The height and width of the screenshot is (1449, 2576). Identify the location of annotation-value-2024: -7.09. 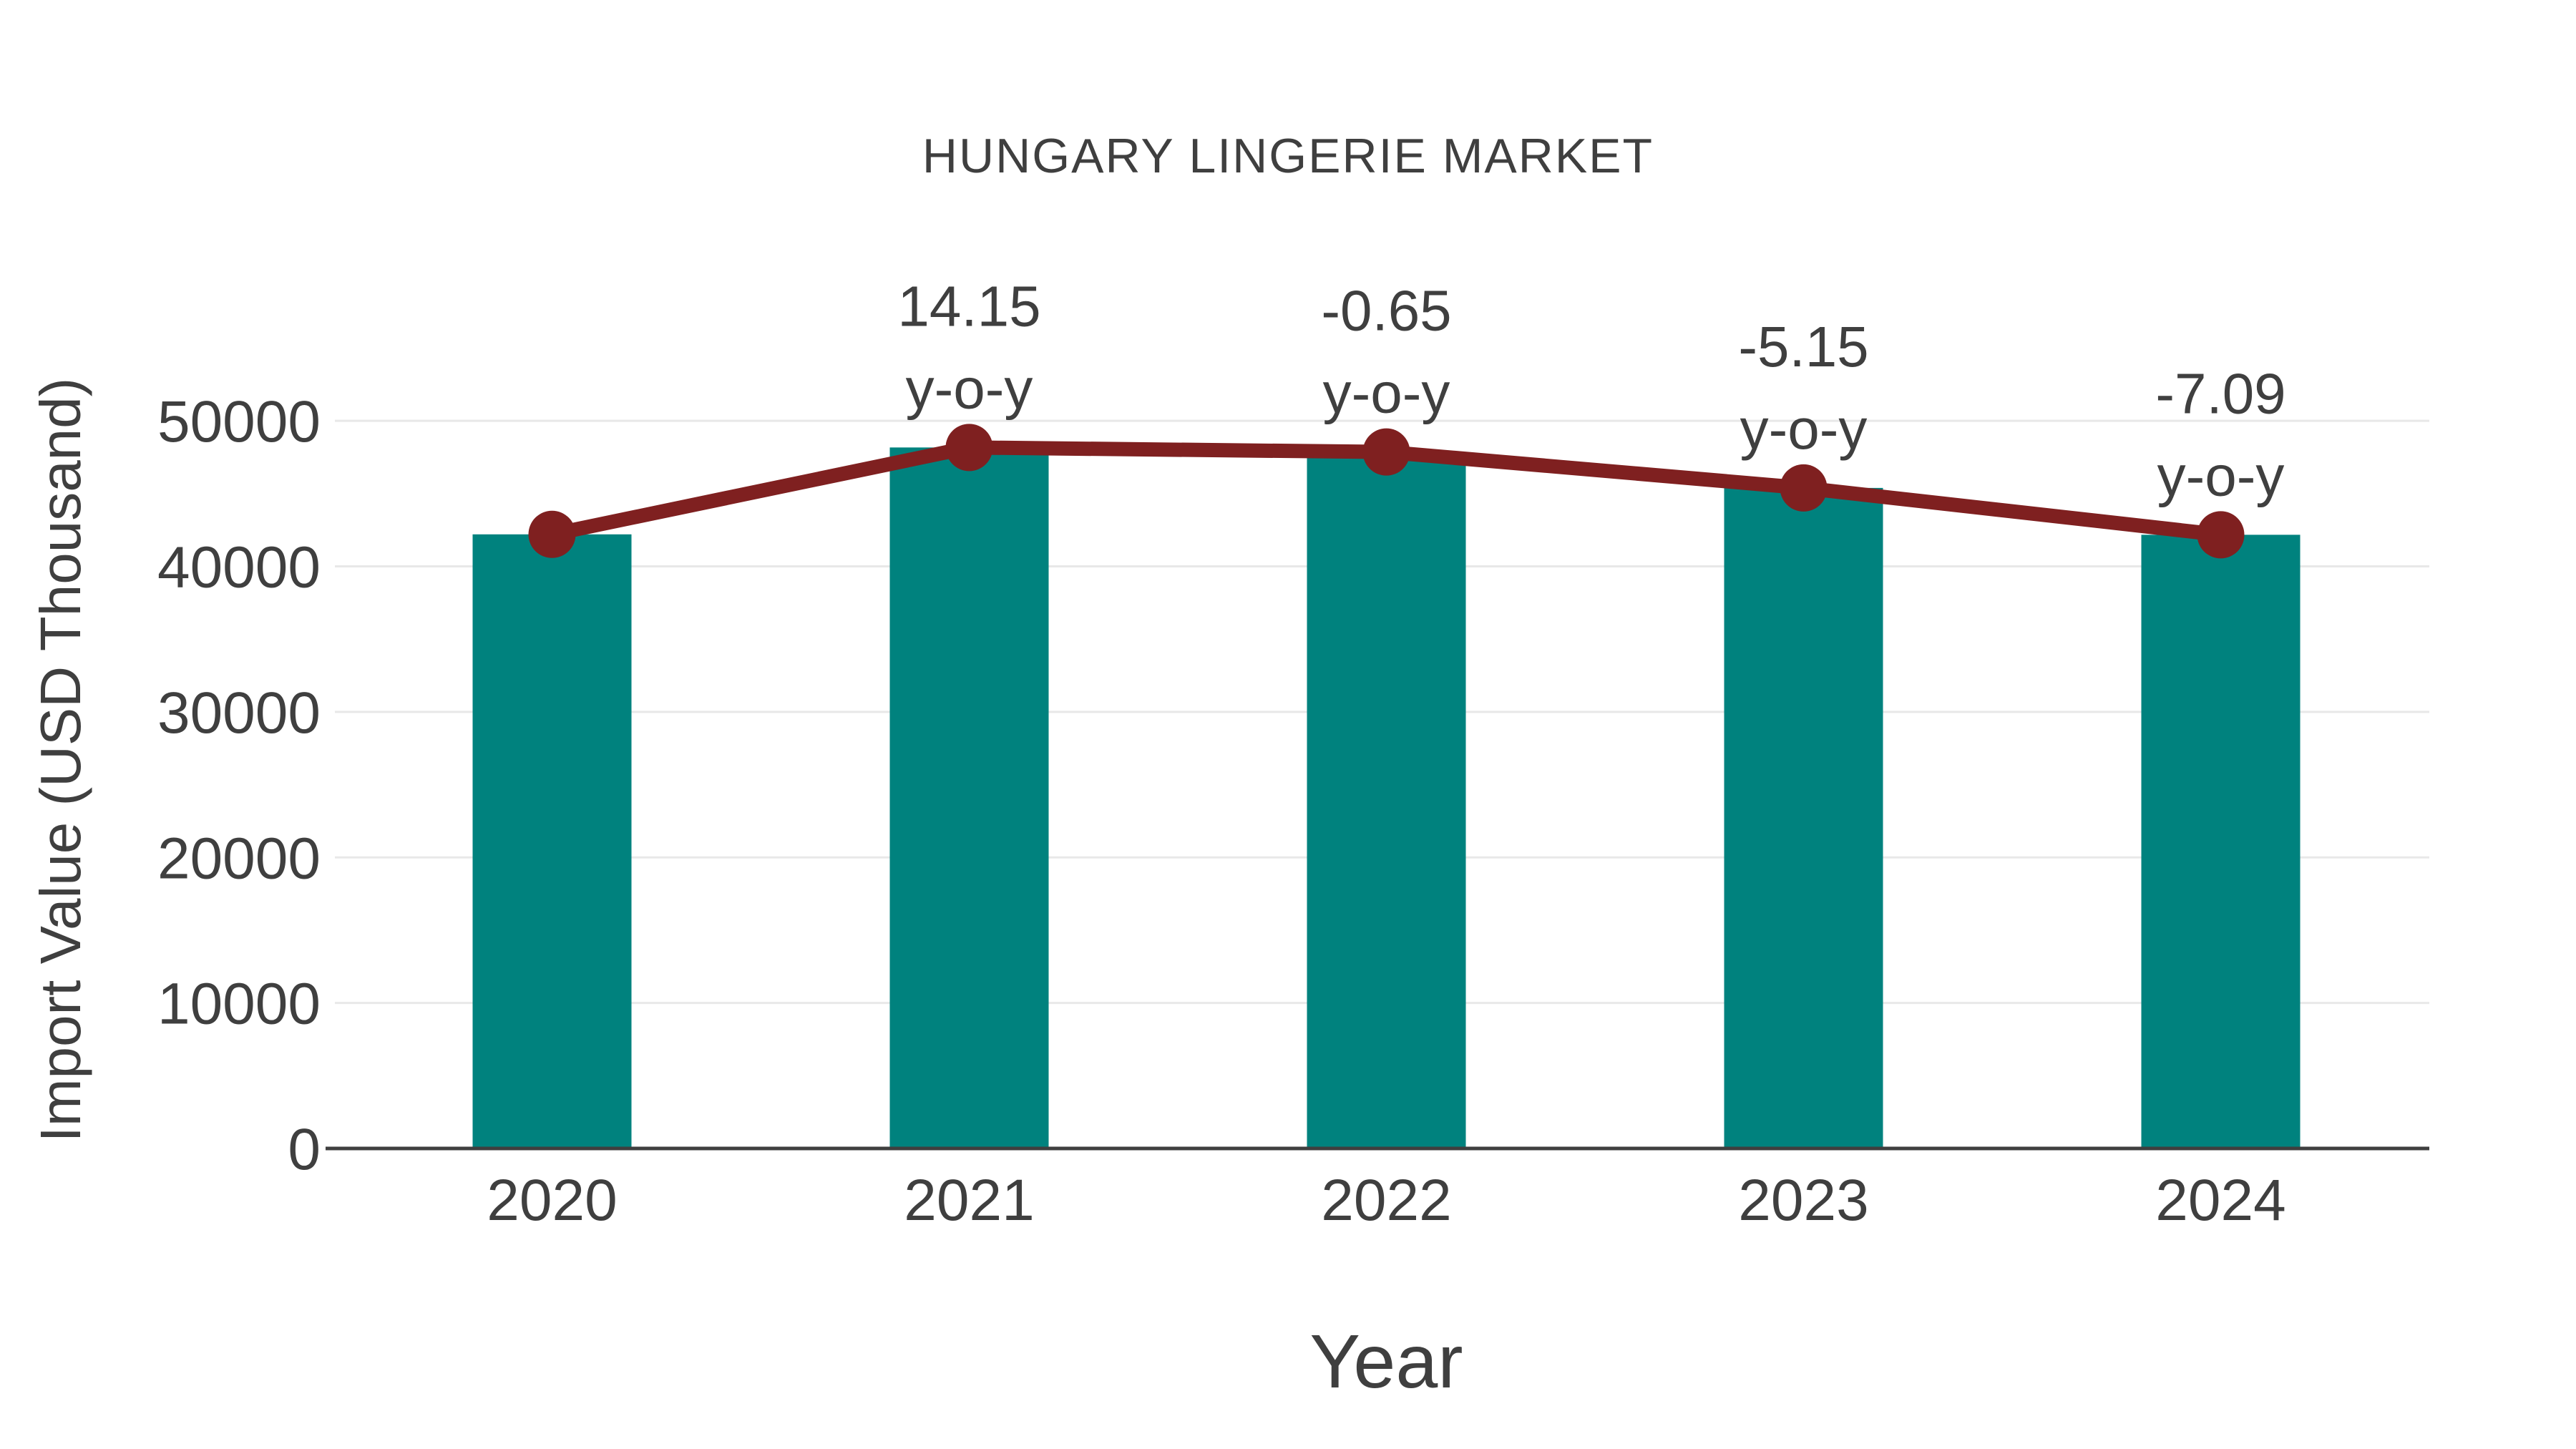
(2220, 393).